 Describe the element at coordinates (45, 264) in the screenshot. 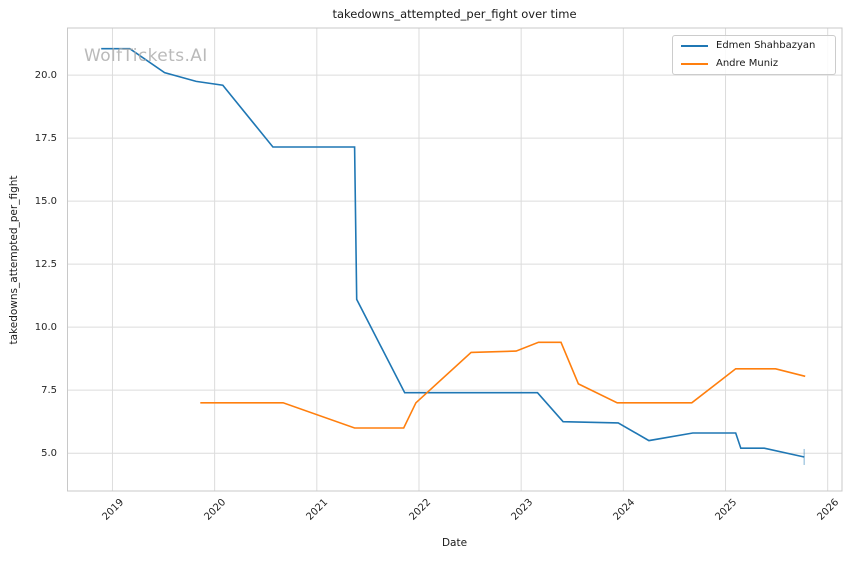

I see `y-tick-label: 12.5` at that location.